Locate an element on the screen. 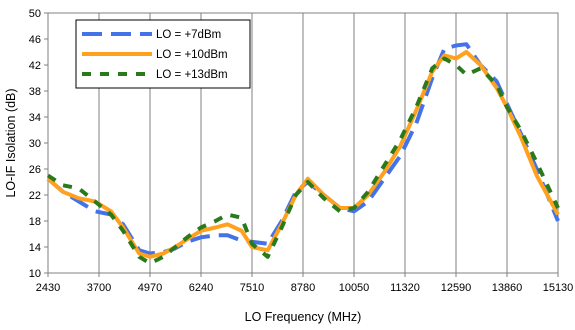 Image resolution: width=575 pixels, height=330 pixels. y-tick-label: 18 is located at coordinates (35, 222).